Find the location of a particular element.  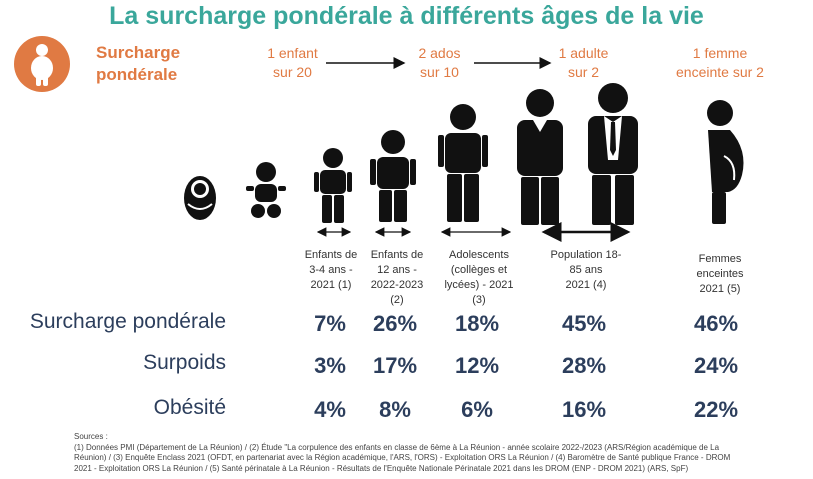

overweight-person-icon-svg is located at coordinates (42, 65).